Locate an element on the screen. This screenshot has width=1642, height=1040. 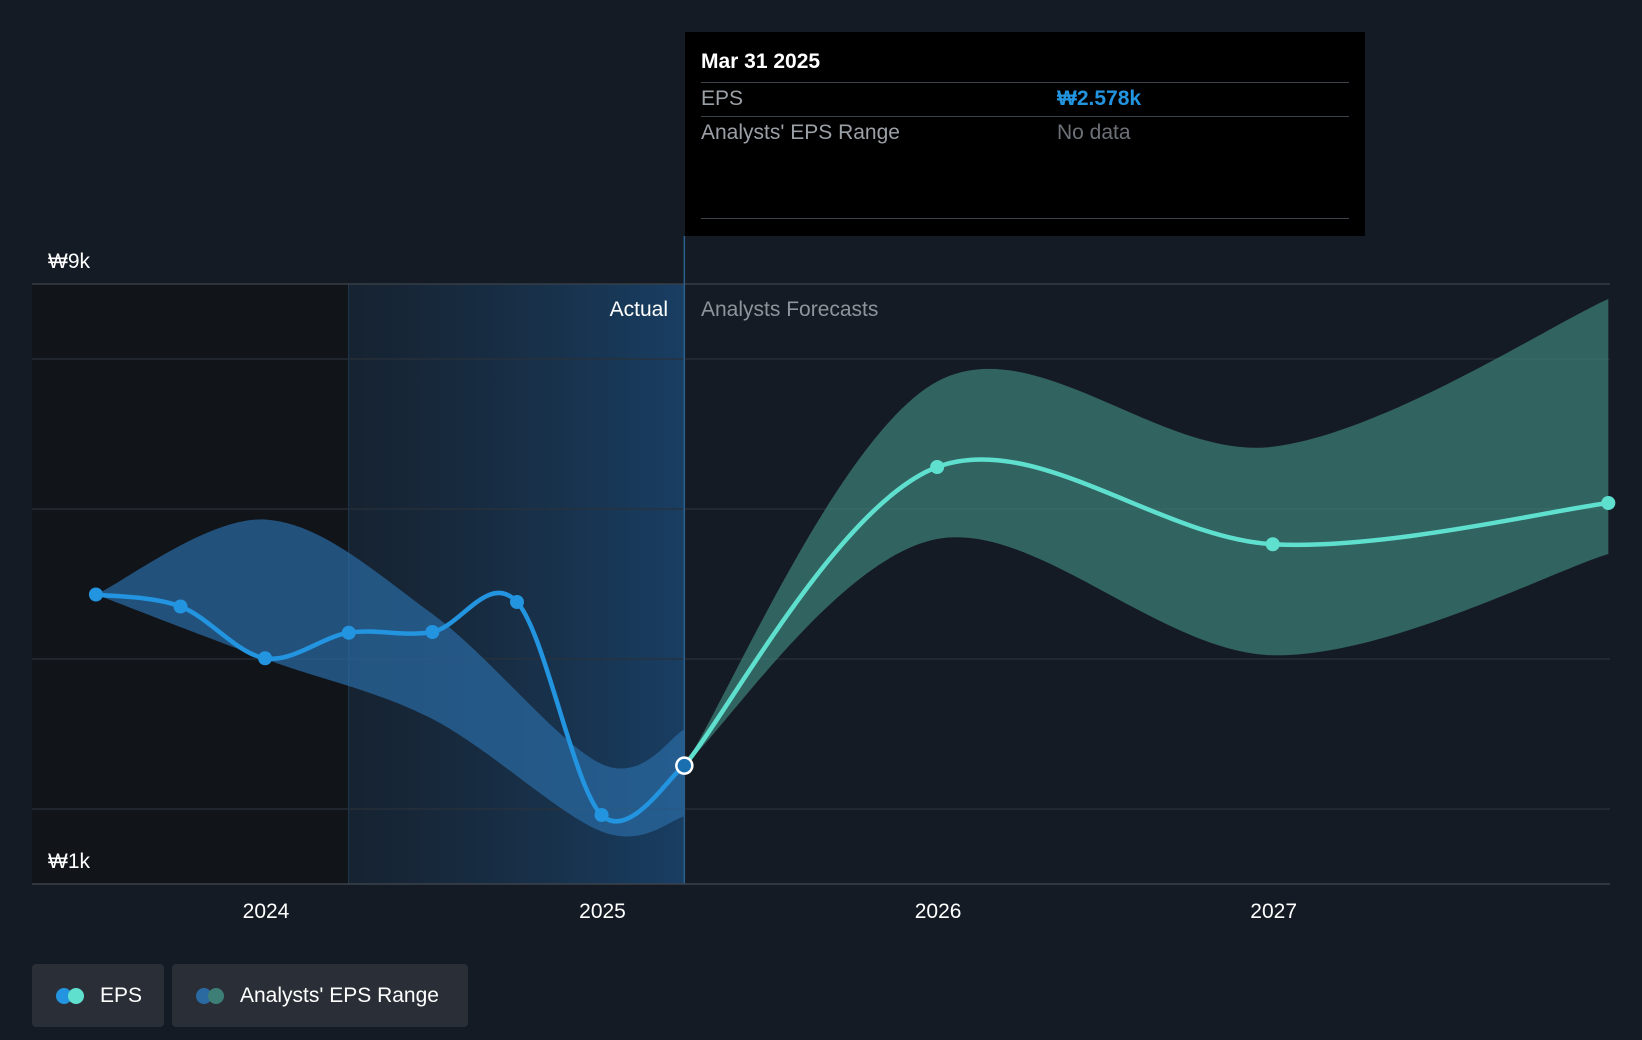
tooltip-eps-value: ₩2.578k is located at coordinates (1099, 98).